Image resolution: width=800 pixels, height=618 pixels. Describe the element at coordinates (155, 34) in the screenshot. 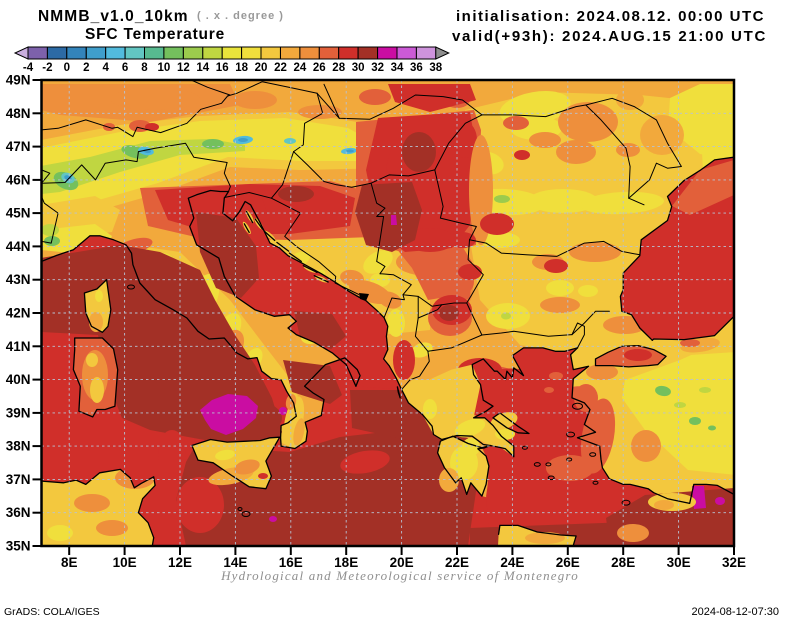

I see `svg-text: SFC Temperature` at that location.